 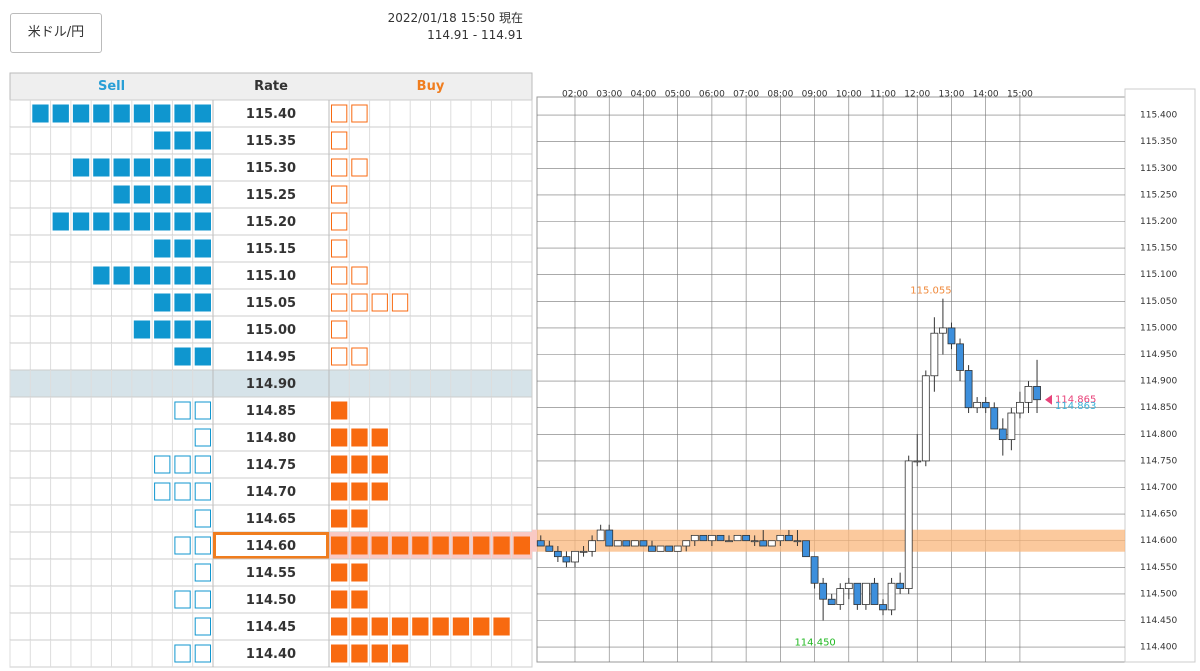 I want to click on rate: 114.75, so click(x=271, y=465).